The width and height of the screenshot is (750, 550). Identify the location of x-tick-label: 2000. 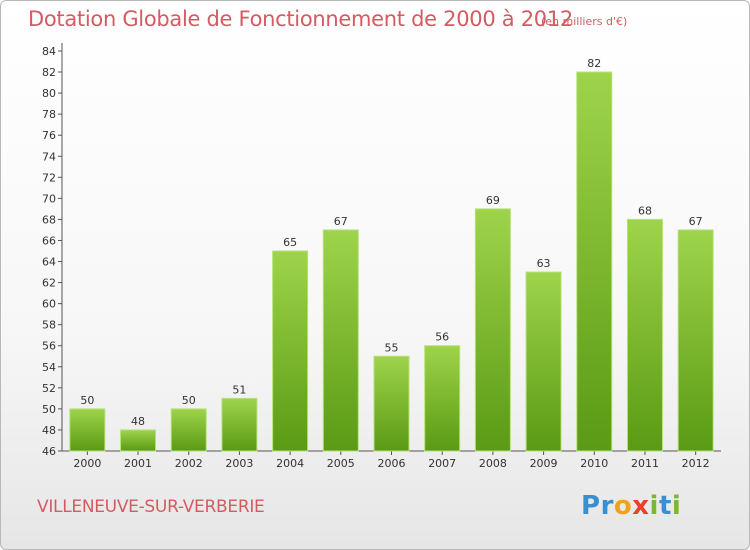
(87, 463).